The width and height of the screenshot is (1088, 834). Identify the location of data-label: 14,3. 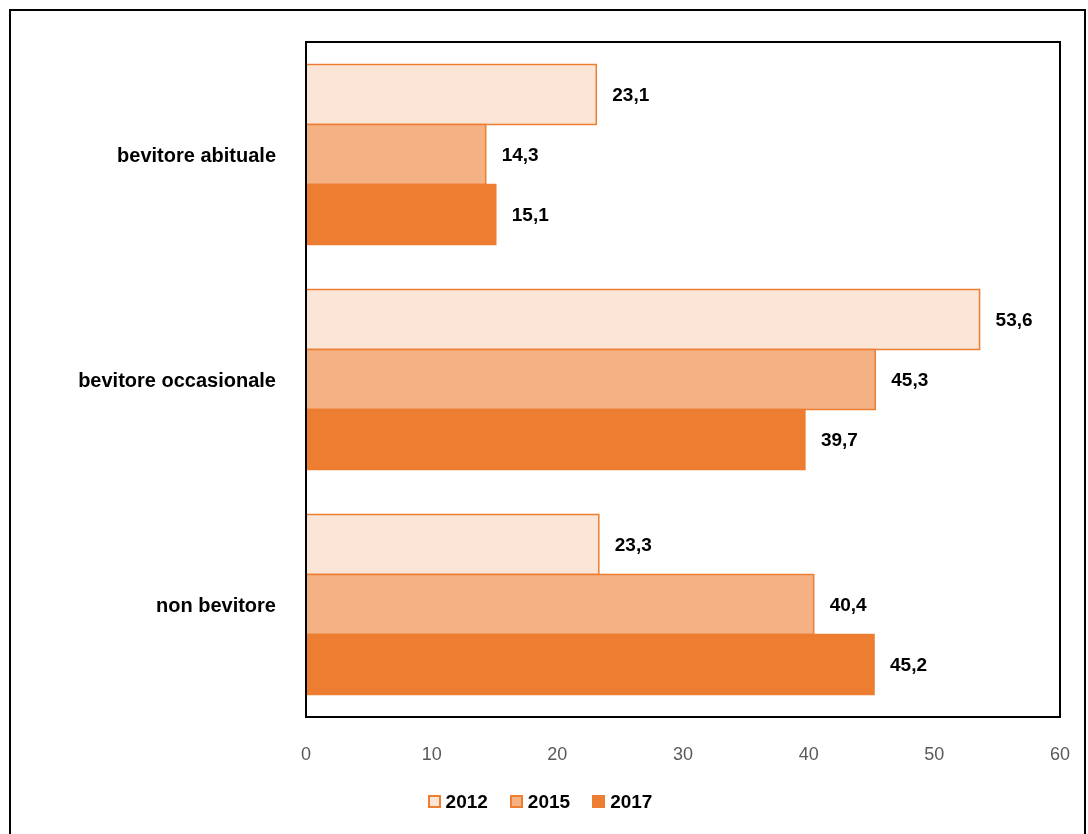
(520, 155).